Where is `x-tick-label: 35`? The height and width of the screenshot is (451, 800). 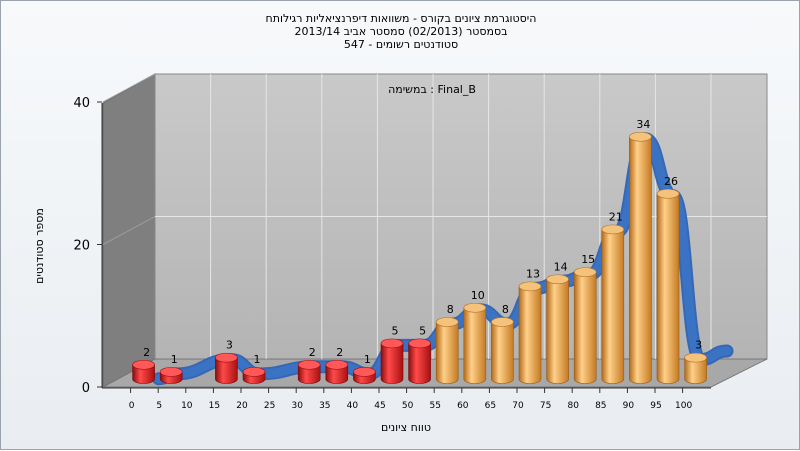
x-tick-label: 35 is located at coordinates (324, 406).